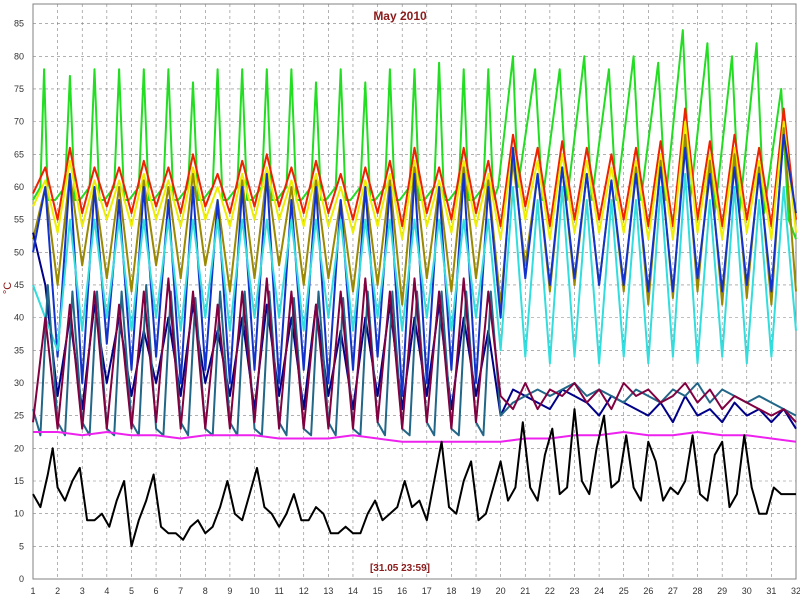  What do you see at coordinates (400, 16) in the screenshot?
I see `chart-title: May 2010` at bounding box center [400, 16].